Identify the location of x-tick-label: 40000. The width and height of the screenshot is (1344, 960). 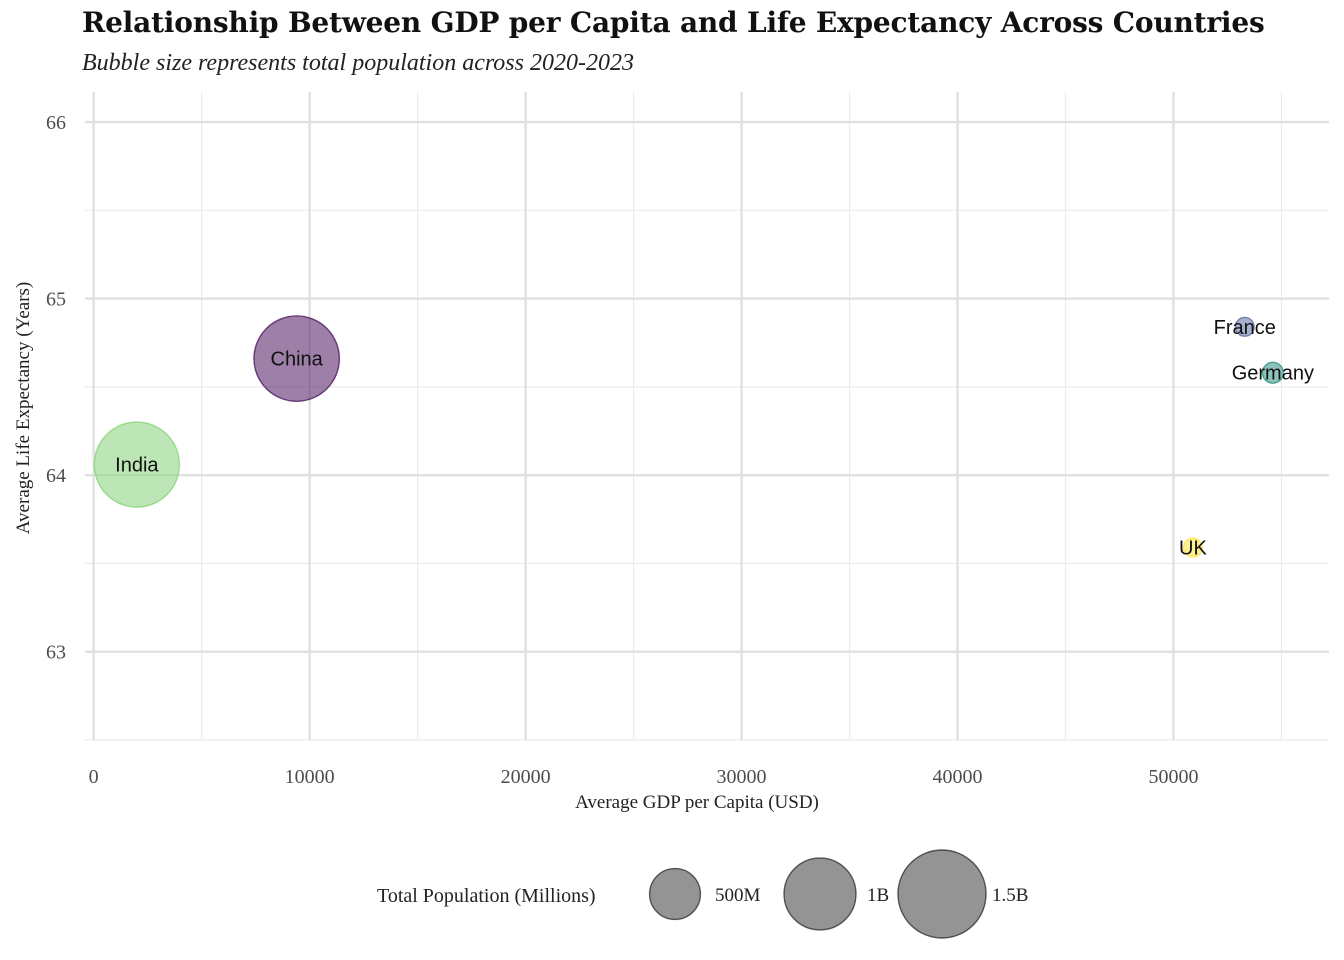
(958, 777).